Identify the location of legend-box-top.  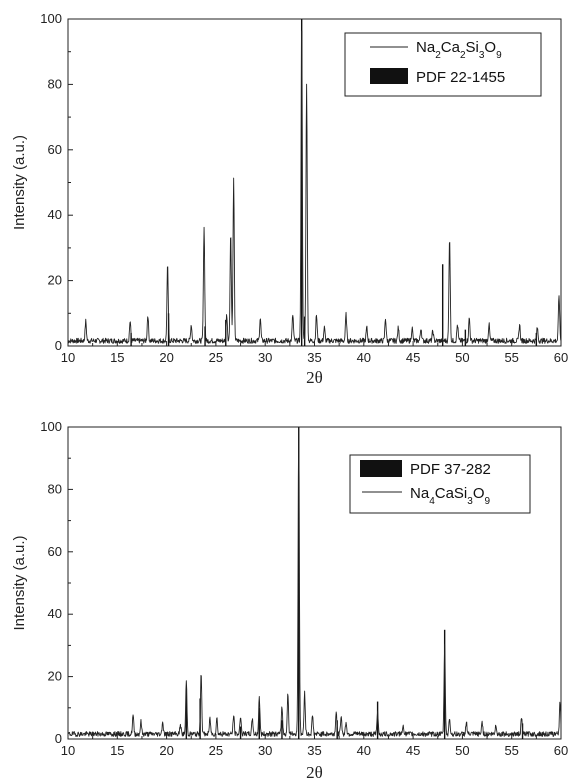
(443, 64).